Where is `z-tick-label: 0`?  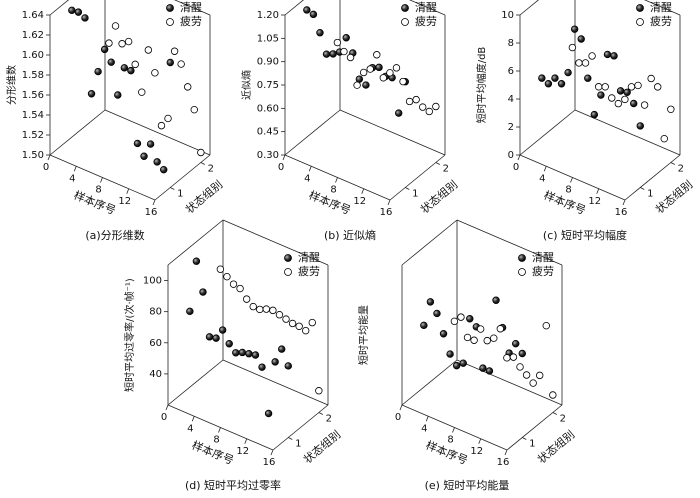
z-tick-label: 0 is located at coordinates (511, 155).